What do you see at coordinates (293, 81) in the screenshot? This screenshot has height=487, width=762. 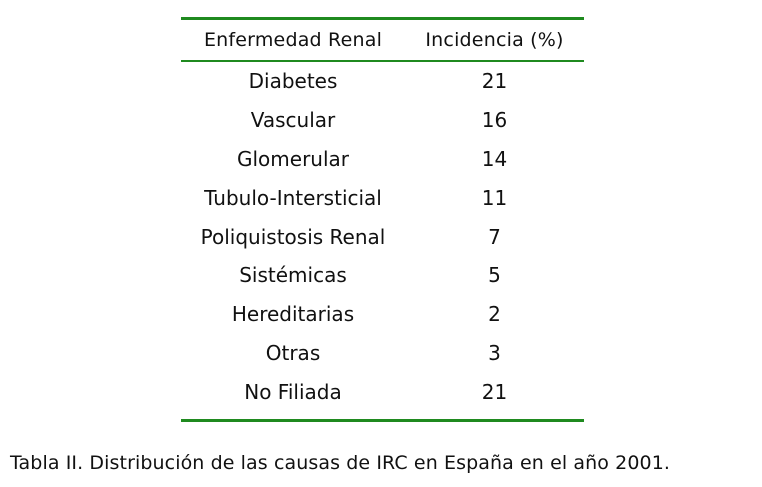 I see `disease-cell: Diabetes` at bounding box center [293, 81].